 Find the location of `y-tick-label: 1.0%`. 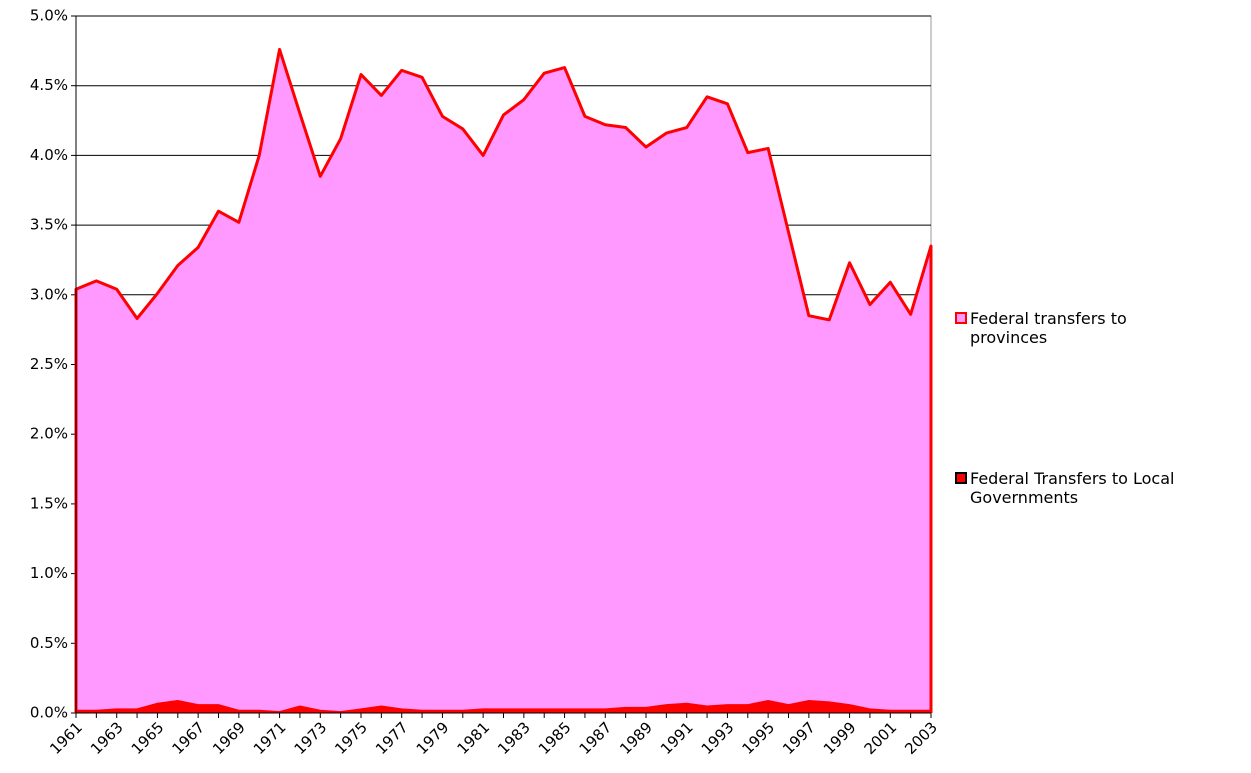

y-tick-label: 1.0% is located at coordinates (49, 573).